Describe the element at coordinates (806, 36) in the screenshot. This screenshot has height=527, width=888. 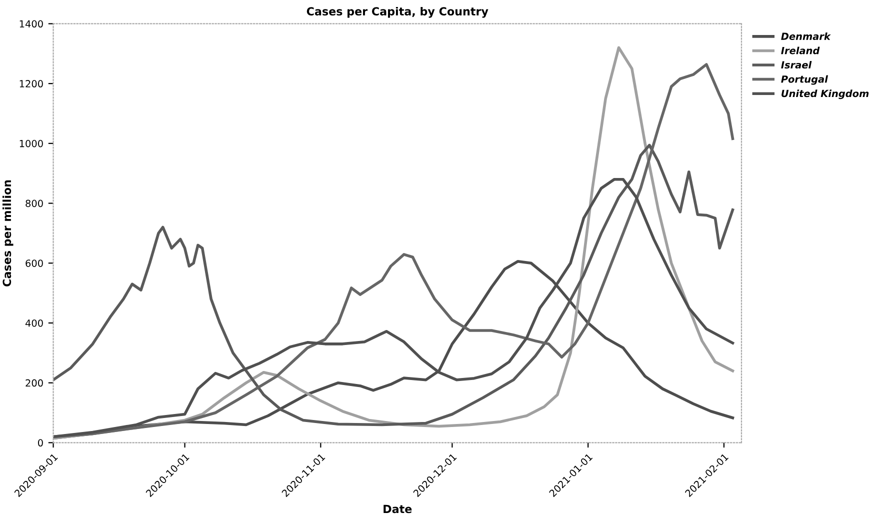
I see `legend-label: Denmark` at that location.